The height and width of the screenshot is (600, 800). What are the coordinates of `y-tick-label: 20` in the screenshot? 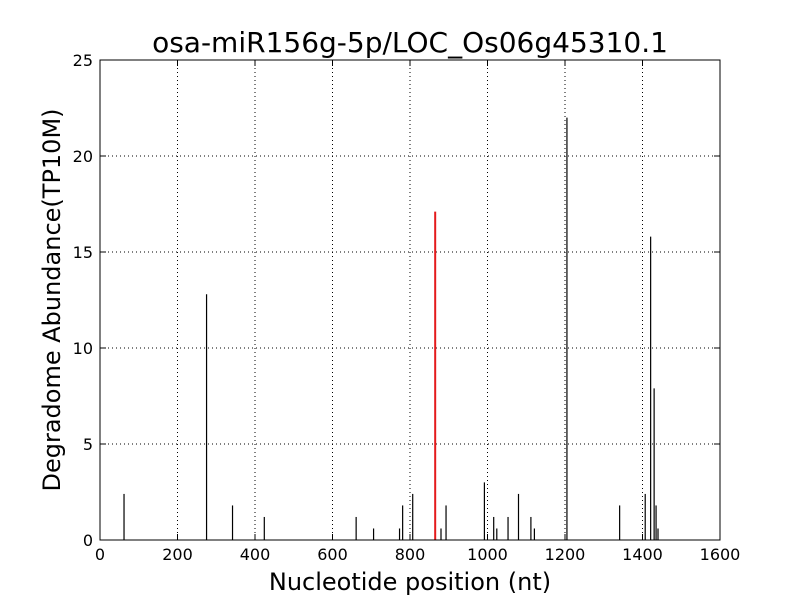 It's located at (83, 156).